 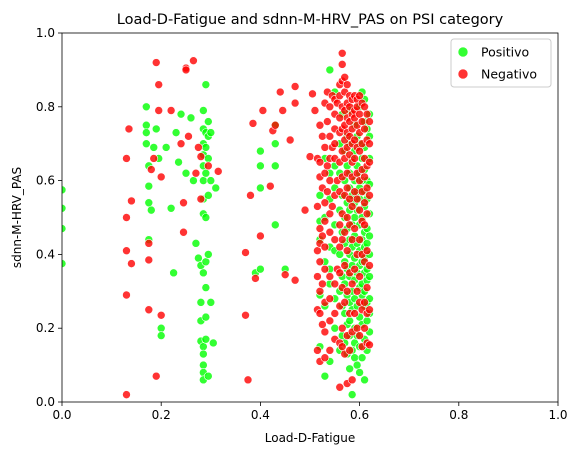 What do you see at coordinates (310, 438) in the screenshot?
I see `x-axis-label: Load-D-Fatigue` at bounding box center [310, 438].